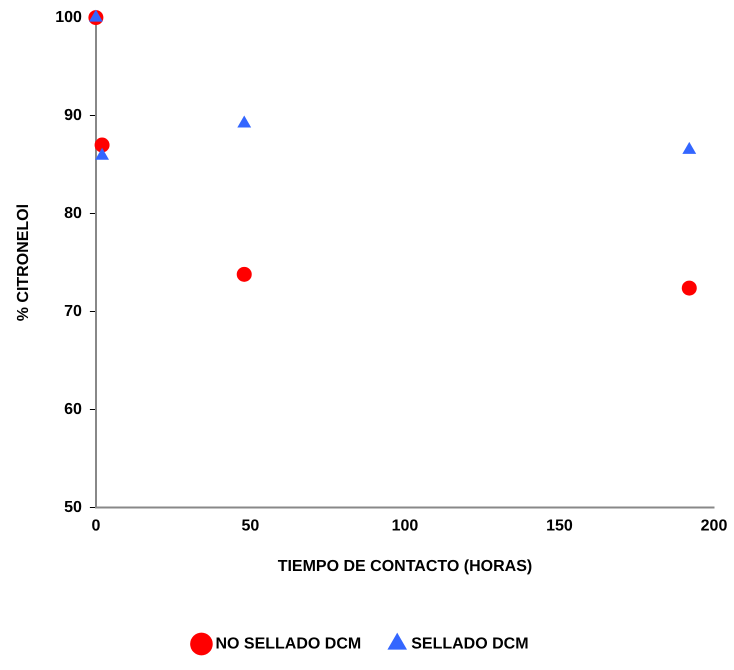 Image resolution: width=734 pixels, height=670 pixels. Describe the element at coordinates (73, 409) in the screenshot. I see `y-tick-label: 60` at that location.